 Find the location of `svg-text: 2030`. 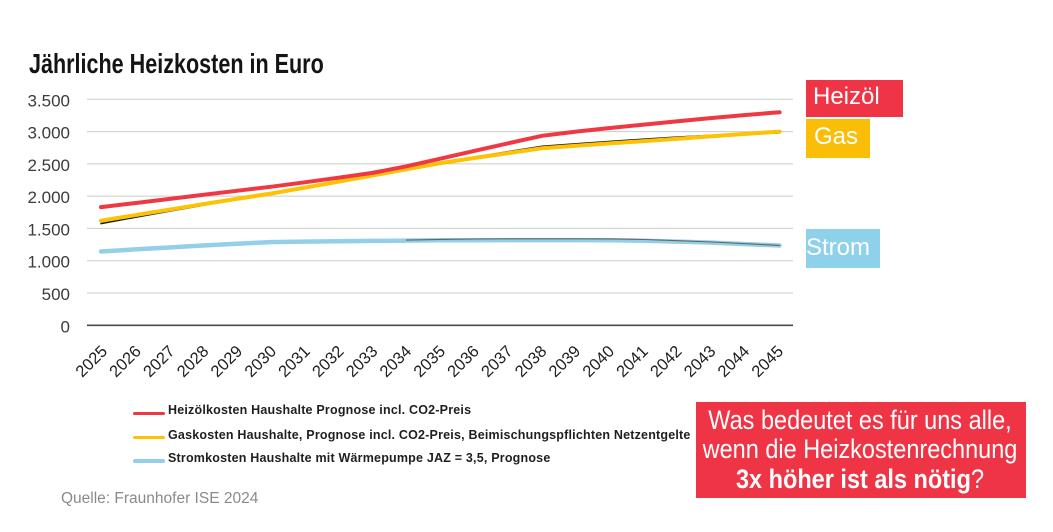

svg-text: 2030 is located at coordinates (260, 361).